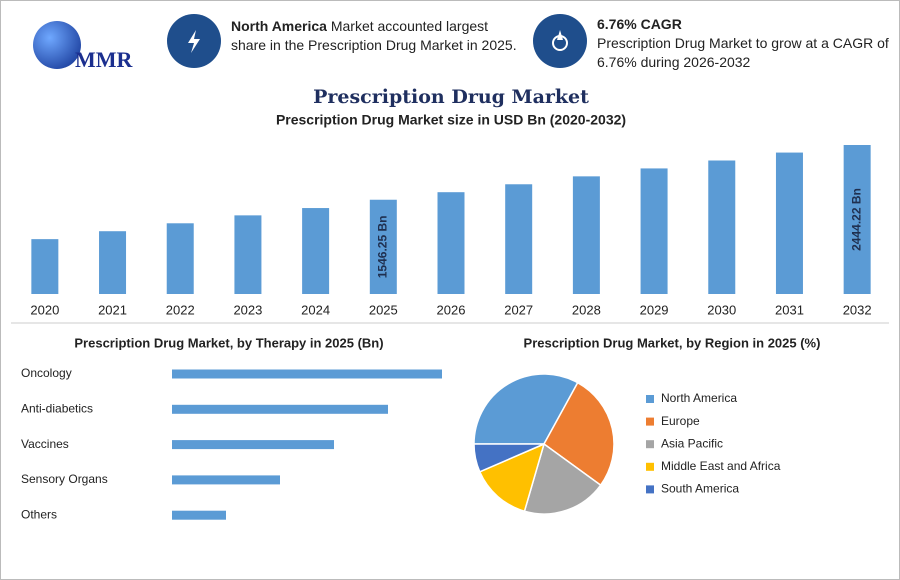  I want to click on data-label: 2444.22 Bn, so click(856, 219).